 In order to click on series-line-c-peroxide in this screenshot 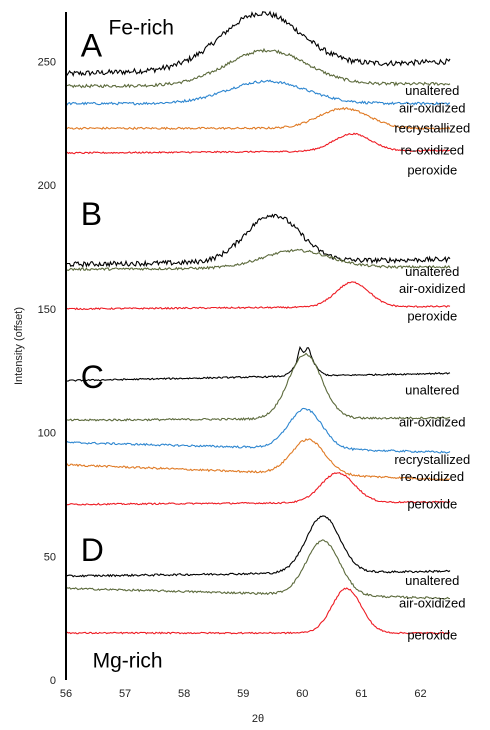, I will do `click(258, 488)`.